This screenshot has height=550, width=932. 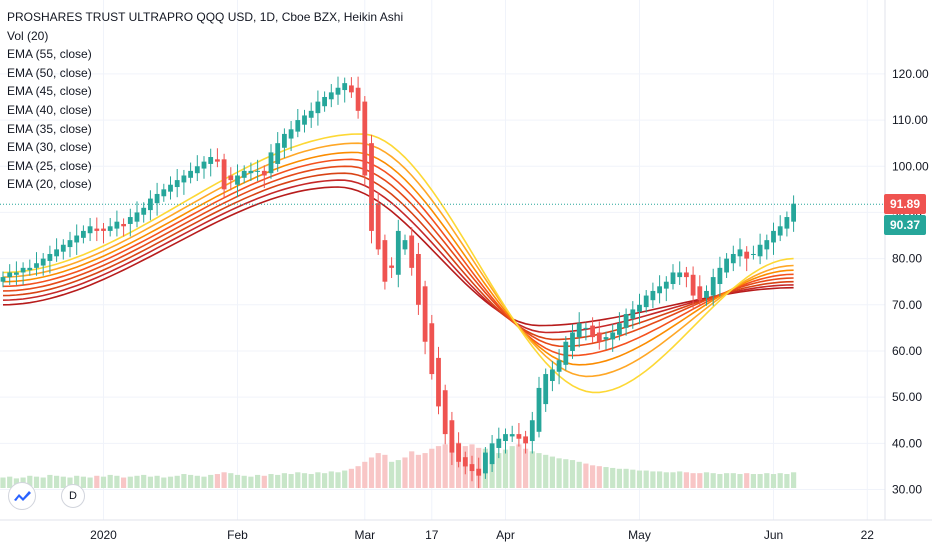 I want to click on legend-ema-25: EMA (25, close), so click(x=49, y=165).